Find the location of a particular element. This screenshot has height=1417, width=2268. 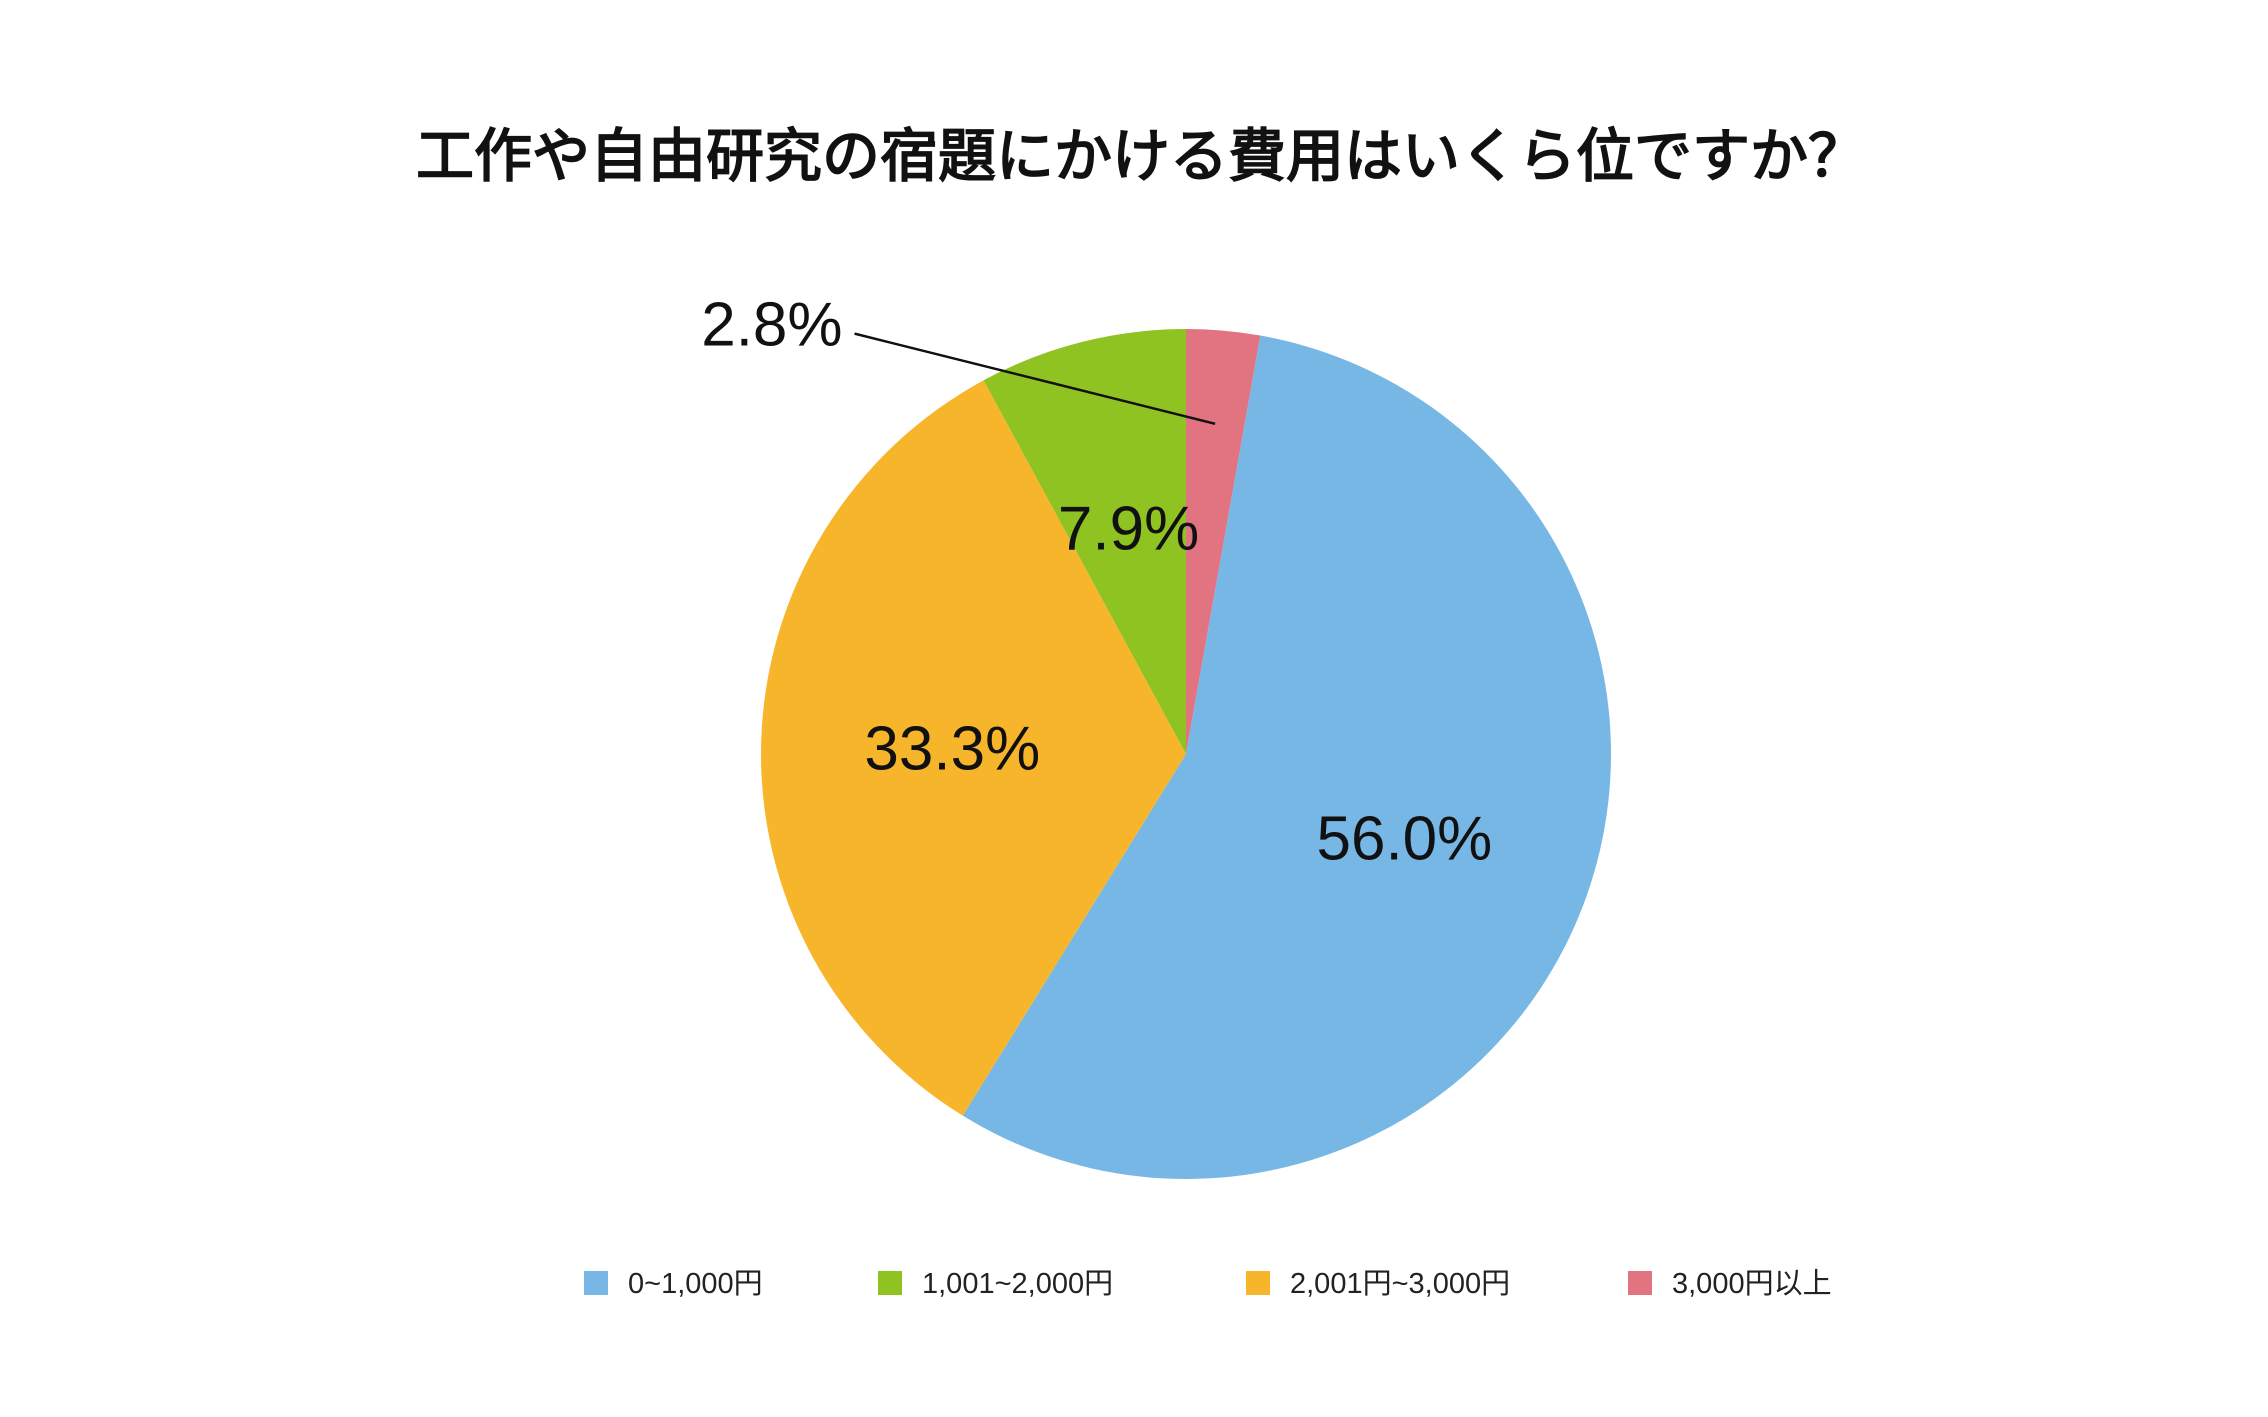

data-label-0-1-000: 56.0% is located at coordinates (1404, 838).